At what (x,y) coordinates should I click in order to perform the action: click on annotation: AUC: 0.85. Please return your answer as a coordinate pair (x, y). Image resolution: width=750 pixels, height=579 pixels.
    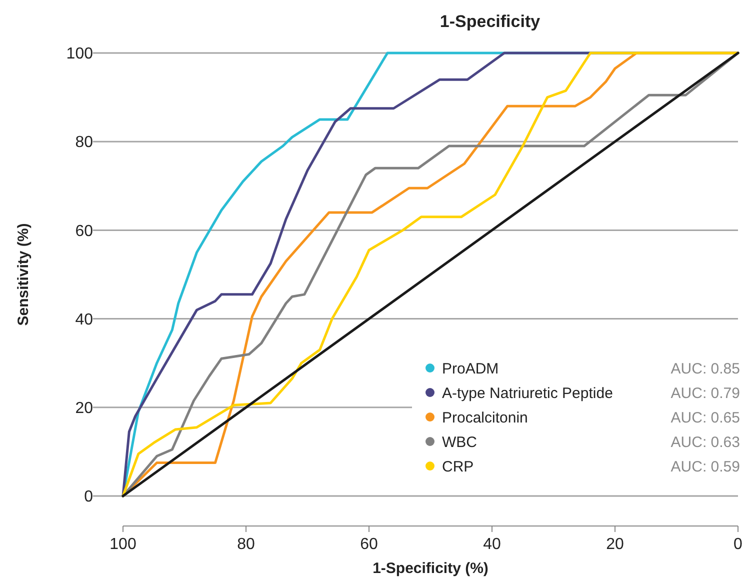
    Looking at the image, I should click on (705, 369).